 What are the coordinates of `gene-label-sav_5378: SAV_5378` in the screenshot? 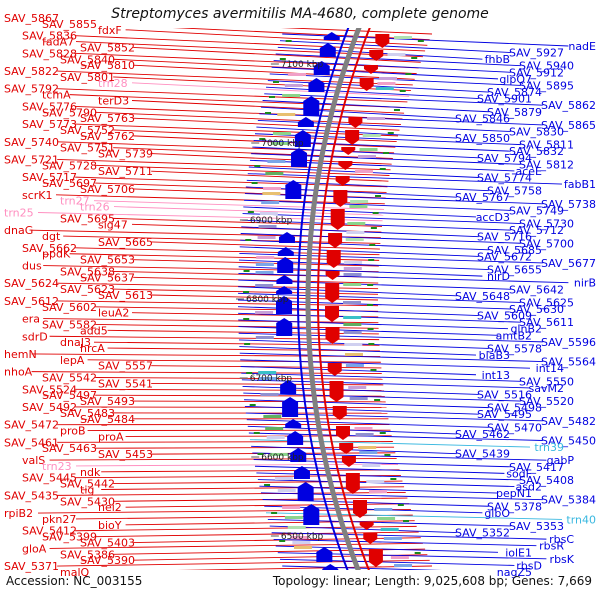 It's located at (514, 506).